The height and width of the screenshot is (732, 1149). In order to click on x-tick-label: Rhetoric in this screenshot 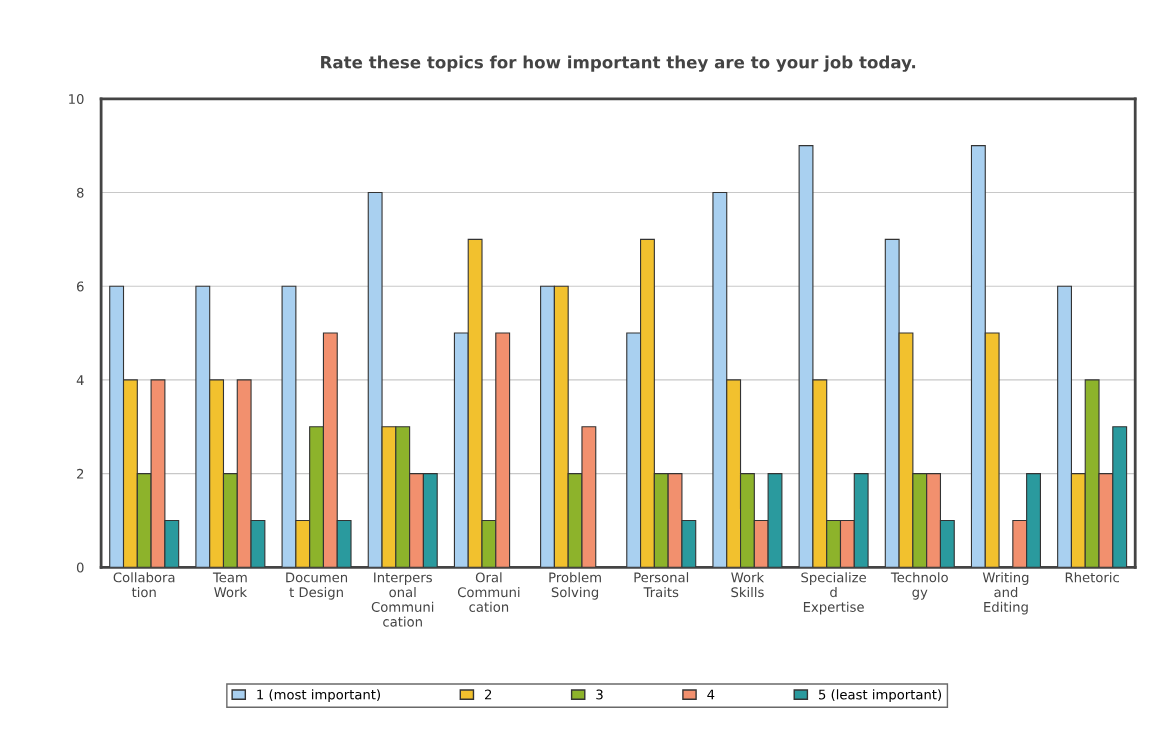, I will do `click(1092, 577)`.